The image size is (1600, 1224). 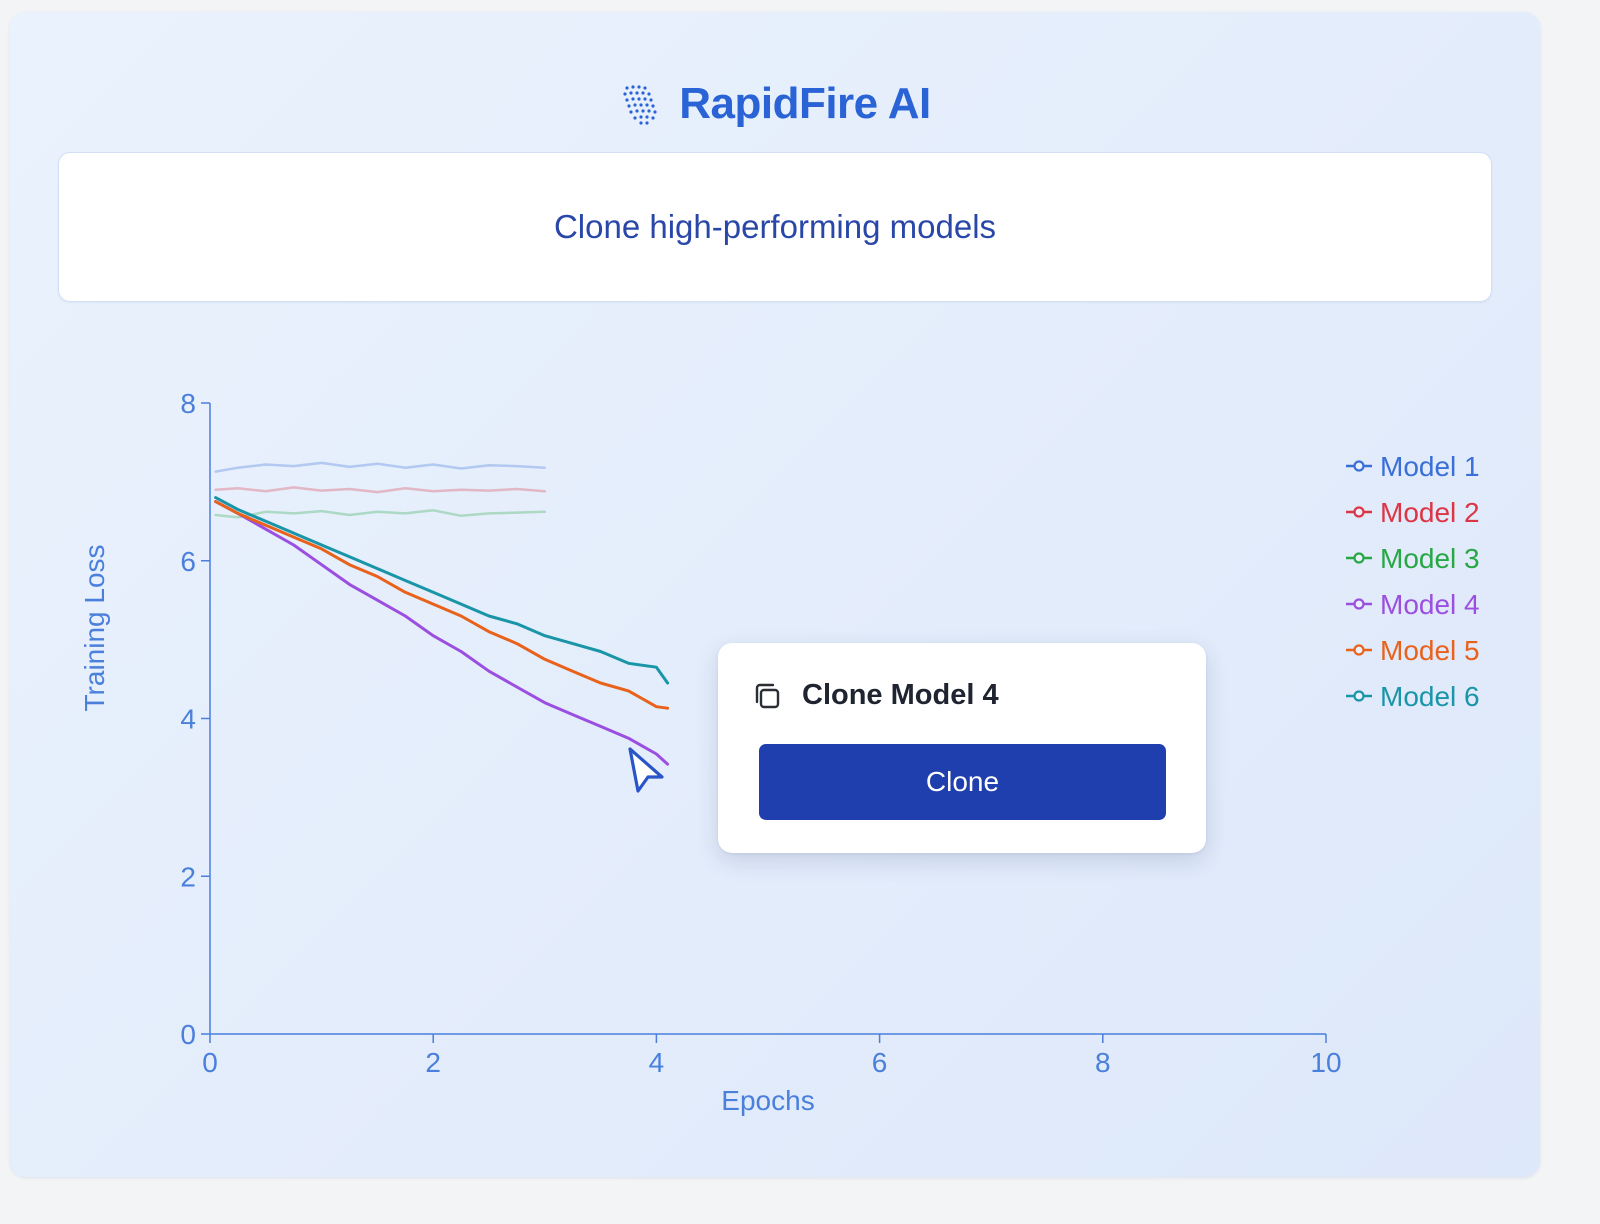 I want to click on banner-text: Clone high-performing models, so click(x=775, y=226).